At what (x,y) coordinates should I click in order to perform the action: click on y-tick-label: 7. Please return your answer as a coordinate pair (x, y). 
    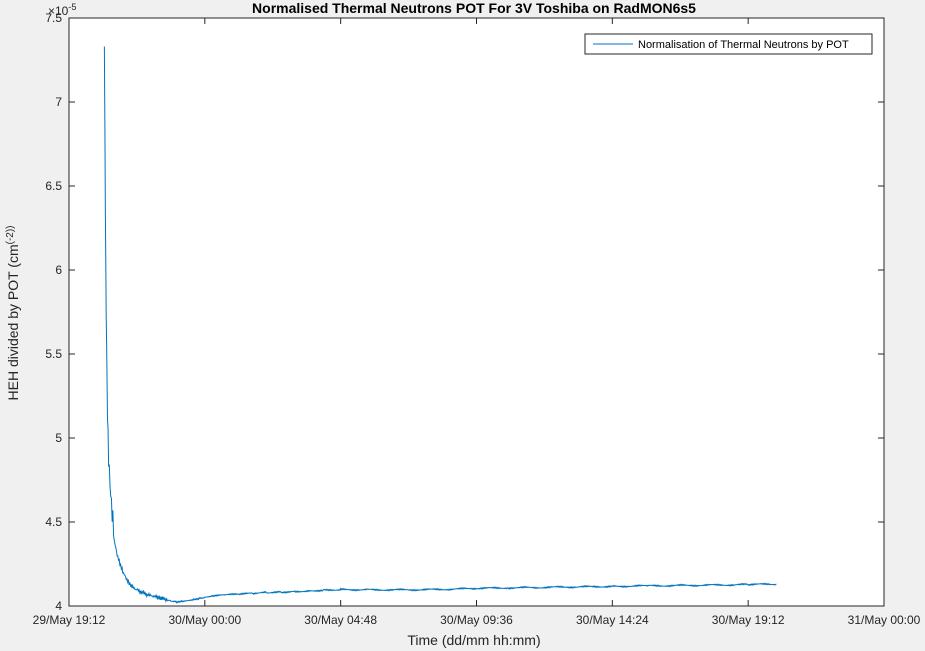
    Looking at the image, I should click on (58, 102).